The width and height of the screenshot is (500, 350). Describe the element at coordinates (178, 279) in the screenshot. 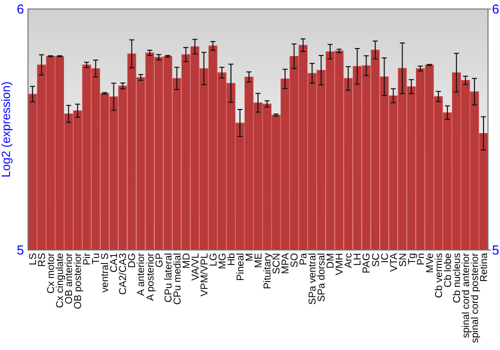

I see `x-tick-label: CPu medial` at that location.